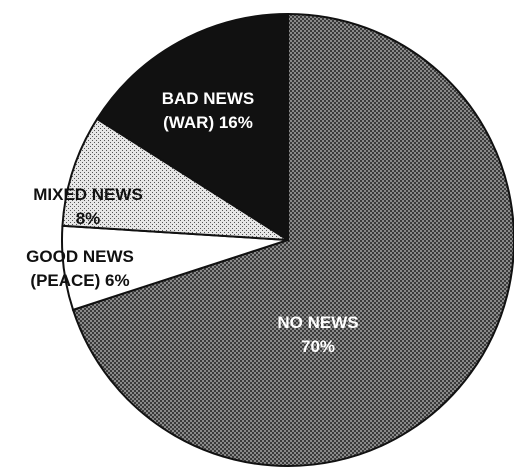  What do you see at coordinates (175, 179) in the screenshot?
I see `pie-slice-mixed-news` at bounding box center [175, 179].